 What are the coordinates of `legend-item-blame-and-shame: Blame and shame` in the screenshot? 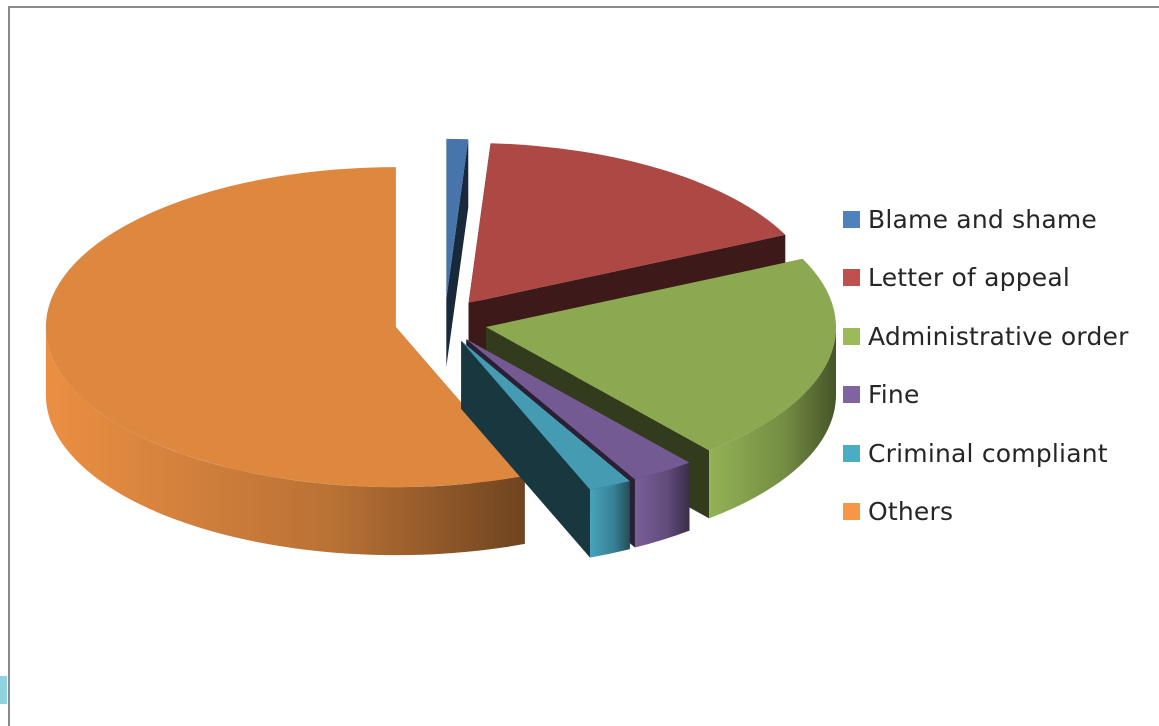 It's located at (986, 219).